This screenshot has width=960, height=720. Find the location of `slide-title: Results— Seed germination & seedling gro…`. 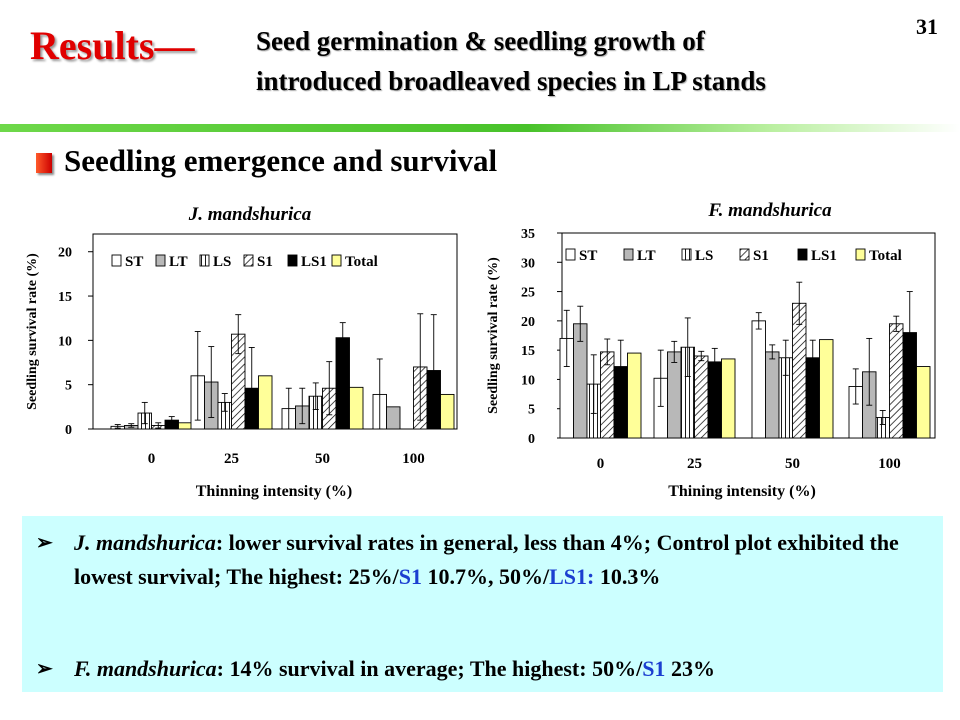

slide-title: Results— Seed germination & seedling gro… is located at coordinates (398, 59).